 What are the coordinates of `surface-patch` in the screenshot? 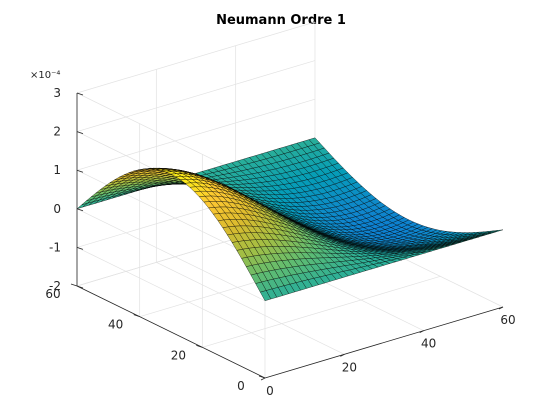 It's located at (498, 231).